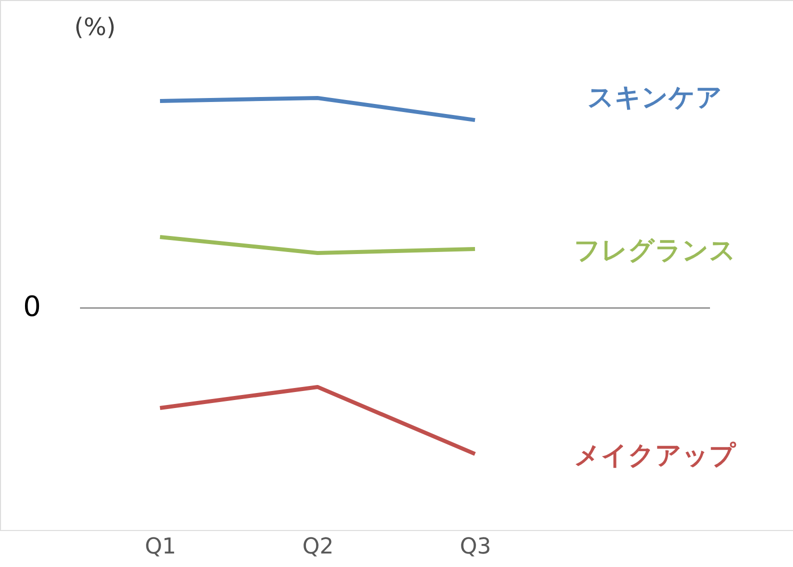 Image resolution: width=793 pixels, height=567 pixels. I want to click on text: メイクアップ, so click(655, 455).